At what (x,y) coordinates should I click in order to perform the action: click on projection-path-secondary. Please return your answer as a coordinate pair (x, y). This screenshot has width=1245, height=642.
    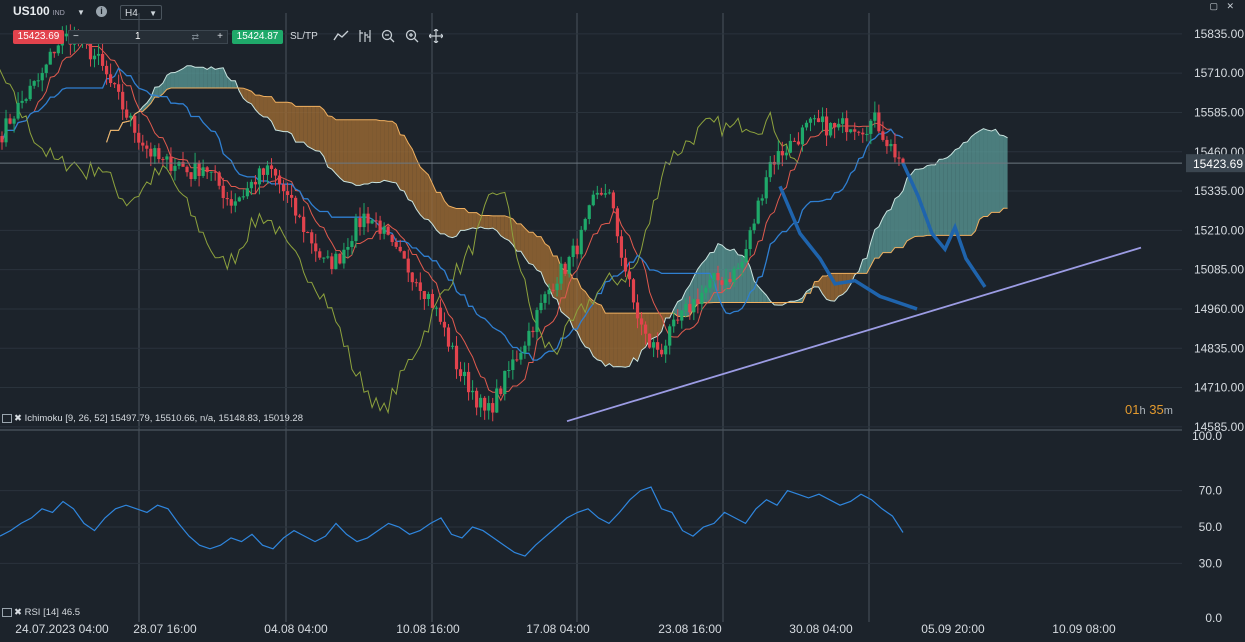
    Looking at the image, I should click on (848, 248).